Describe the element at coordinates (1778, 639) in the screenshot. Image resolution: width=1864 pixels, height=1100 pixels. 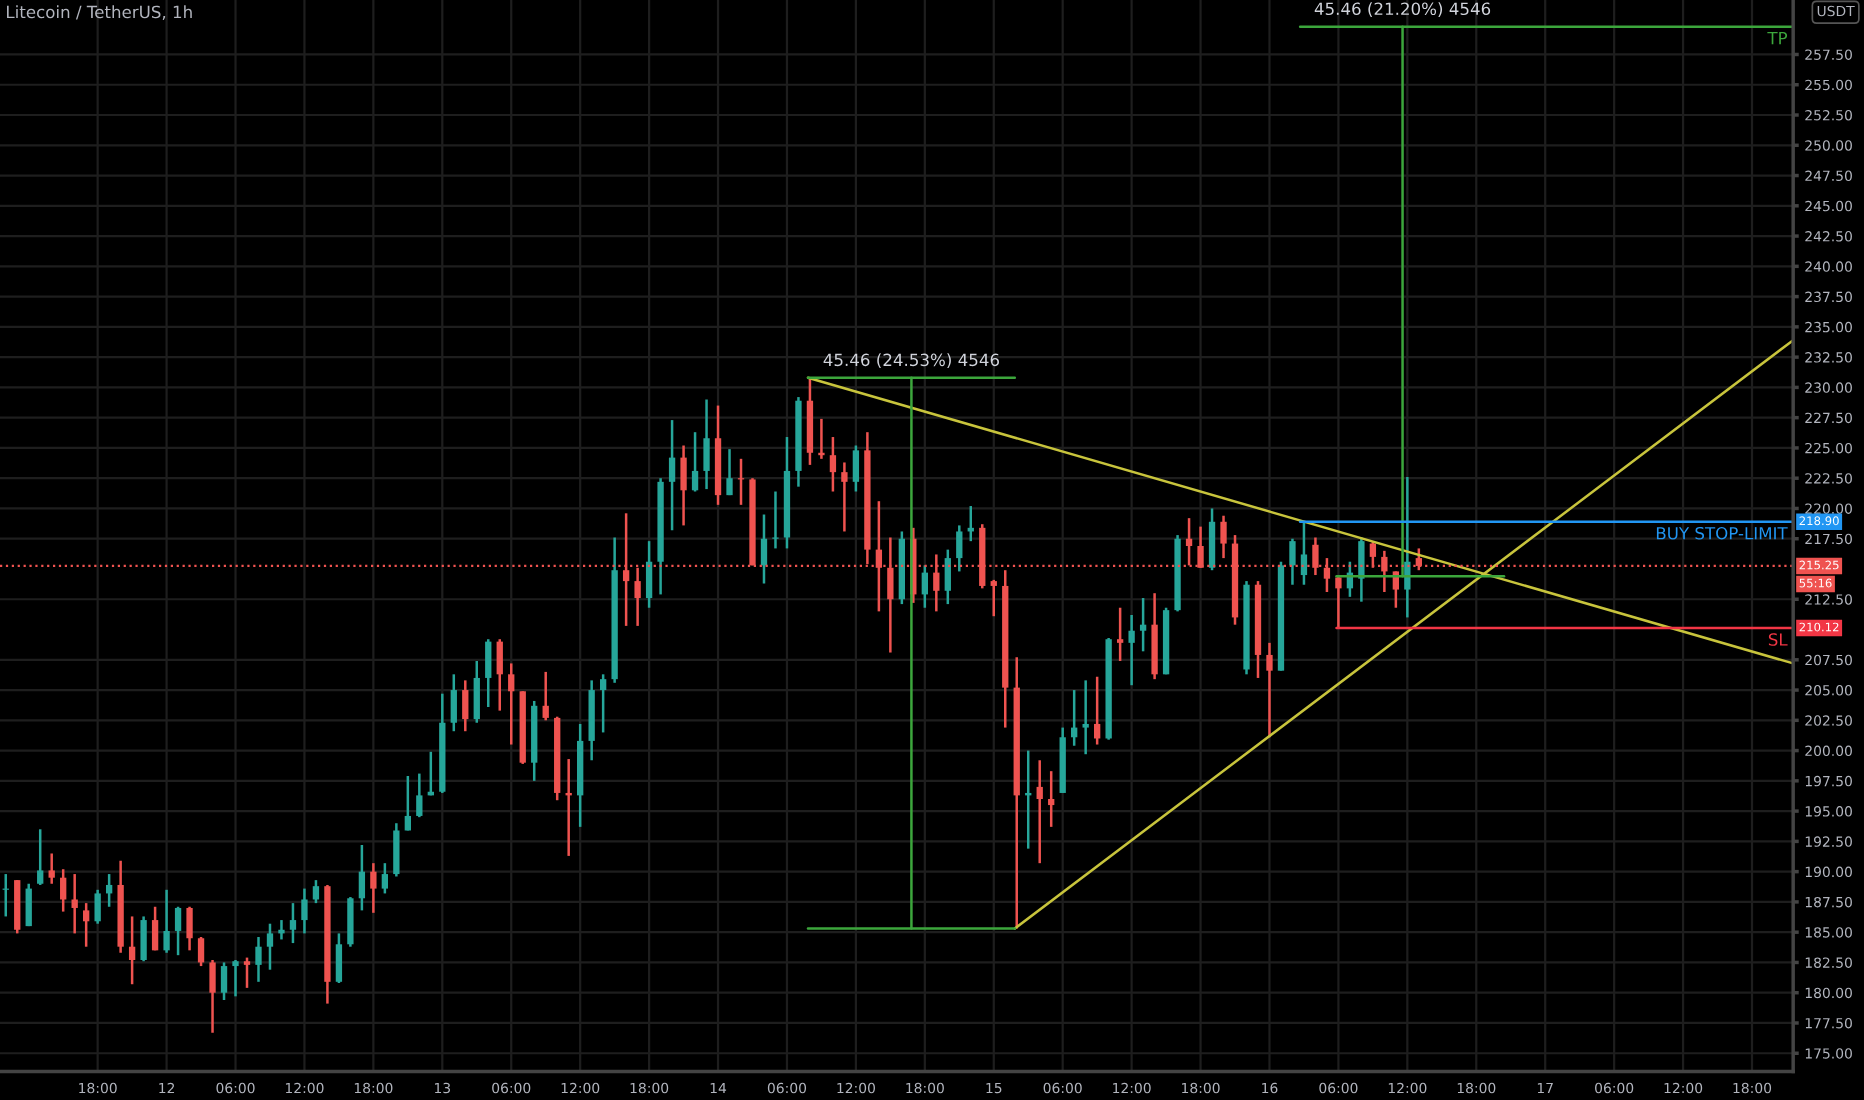
I see `legend-label: SL` at that location.